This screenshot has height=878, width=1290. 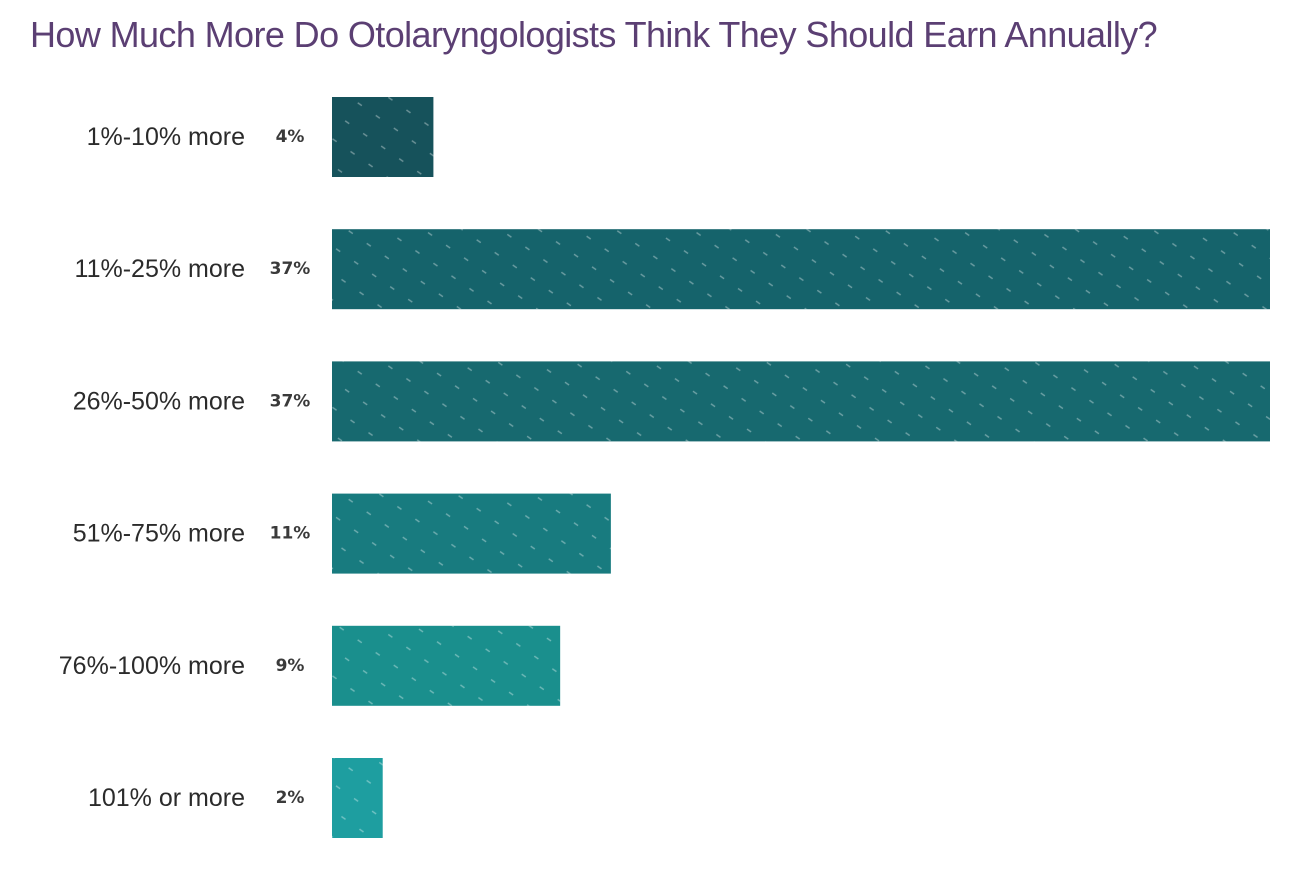 What do you see at coordinates (166, 798) in the screenshot?
I see `category-label: 101% or more` at bounding box center [166, 798].